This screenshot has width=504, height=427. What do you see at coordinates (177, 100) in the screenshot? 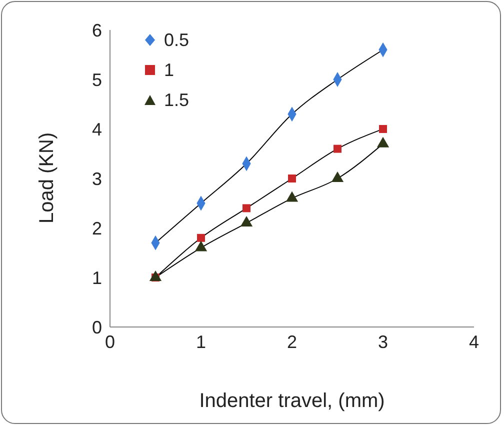
I see `legend-label: 1.5` at bounding box center [177, 100].